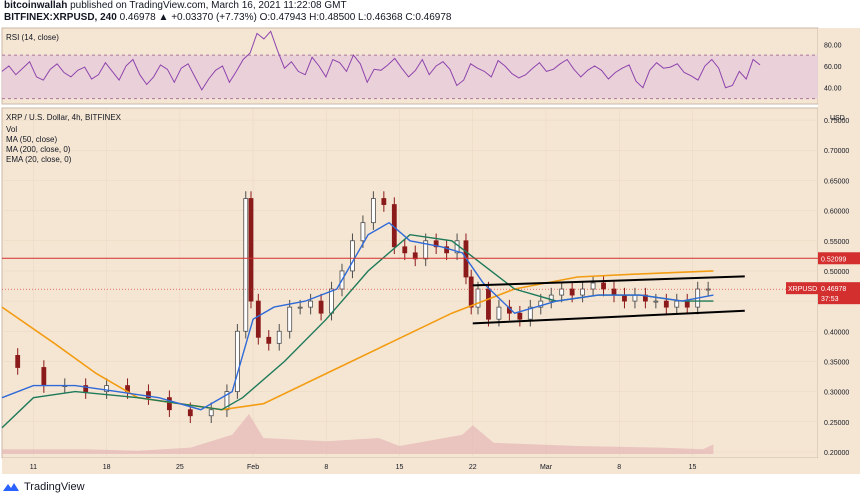 This screenshot has width=860, height=498. Describe the element at coordinates (836, 423) in the screenshot. I see `y-tick-label: 0.25000` at that location.